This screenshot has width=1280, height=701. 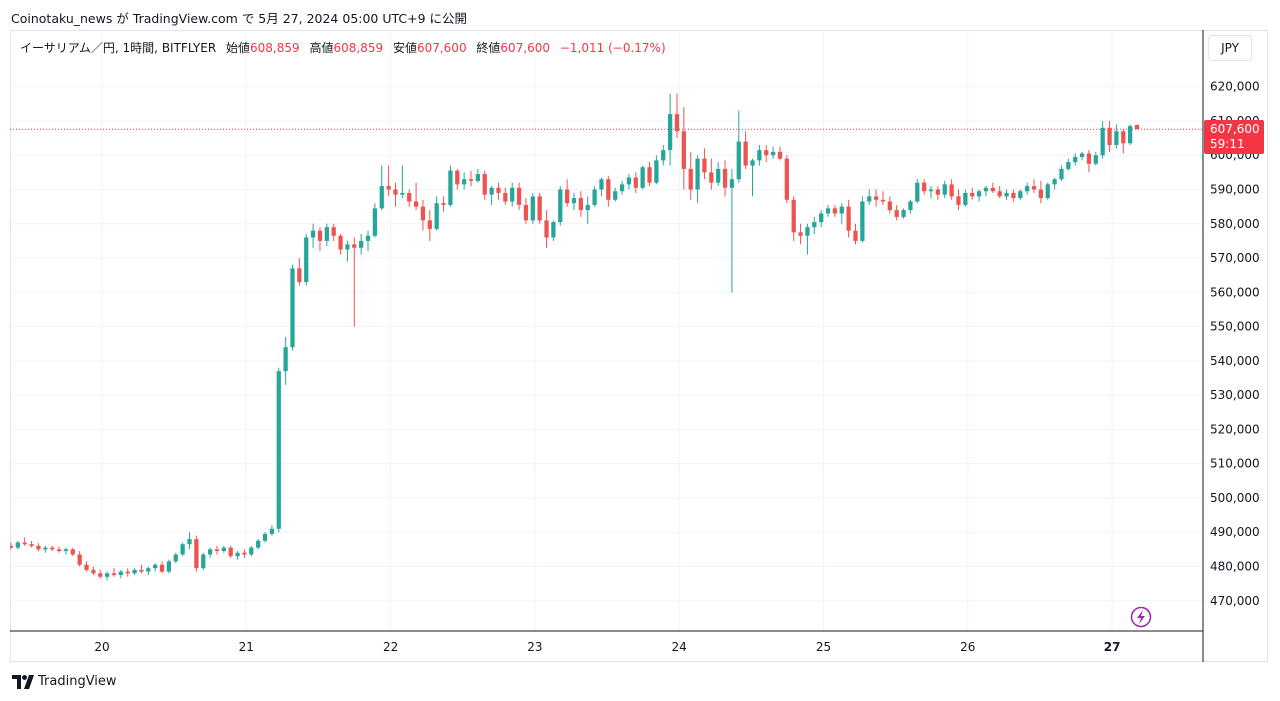 What do you see at coordinates (1230, 48) in the screenshot?
I see `currency-button: JPY` at bounding box center [1230, 48].